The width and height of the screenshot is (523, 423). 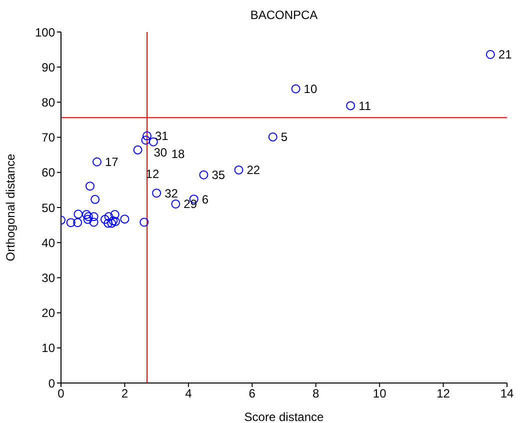 I want to click on annotation: 22, so click(x=253, y=170).